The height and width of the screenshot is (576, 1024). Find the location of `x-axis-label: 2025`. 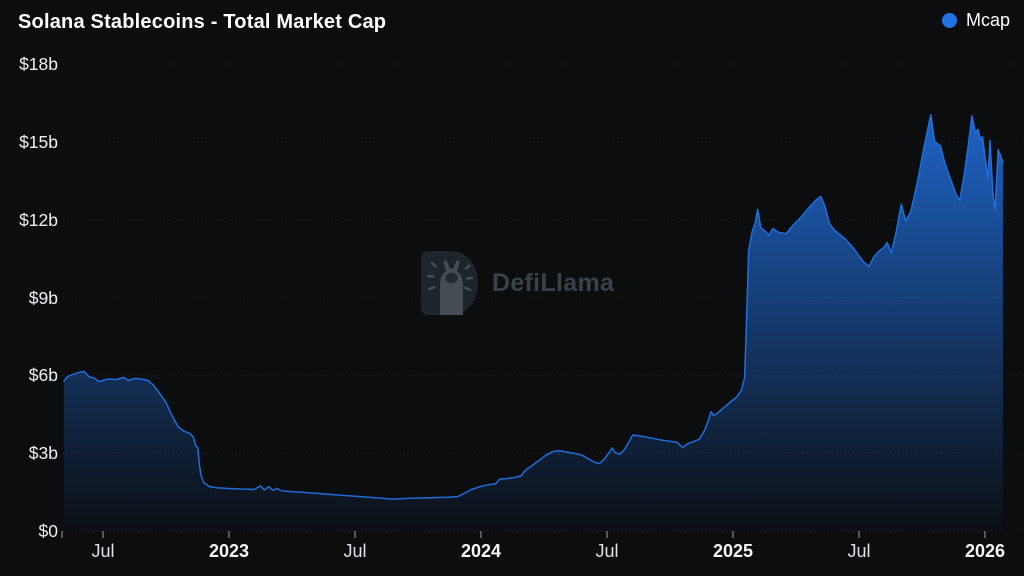

x-axis-label: 2025 is located at coordinates (733, 551).